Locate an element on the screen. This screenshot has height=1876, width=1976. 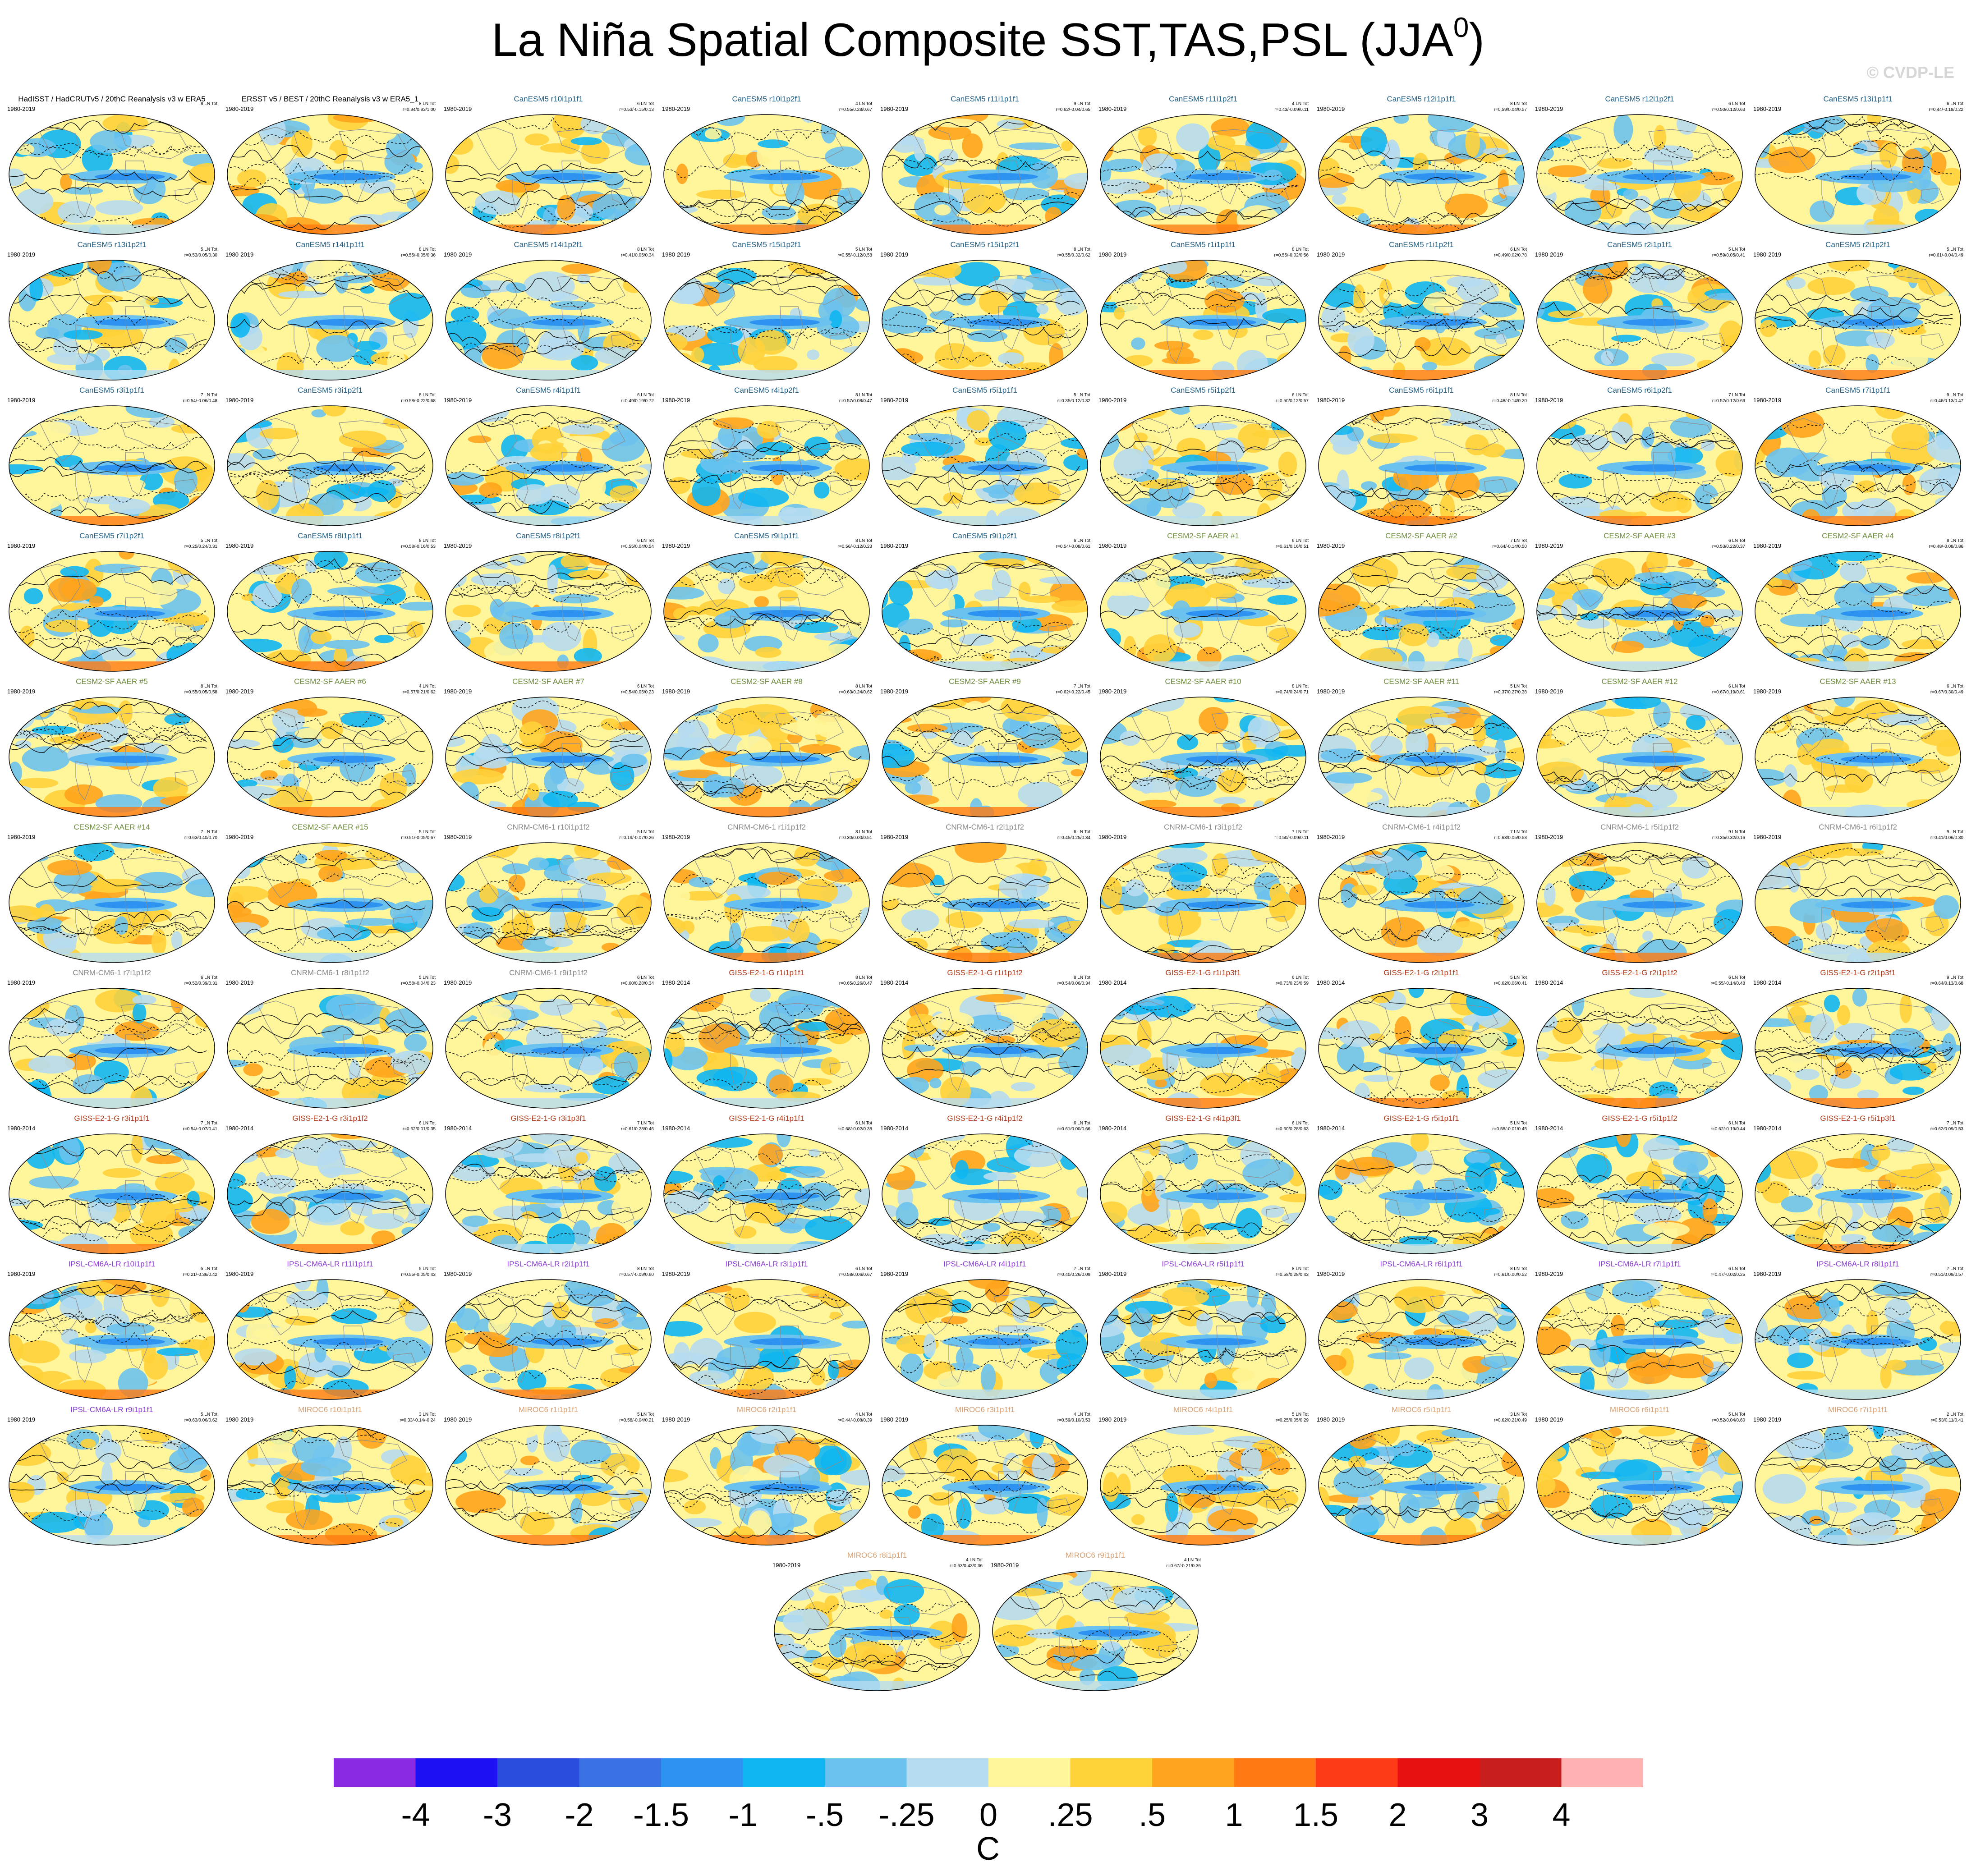
panel-stats: 6 LN Tot r=0.53/-0.15/0.13 is located at coordinates (627, 107).